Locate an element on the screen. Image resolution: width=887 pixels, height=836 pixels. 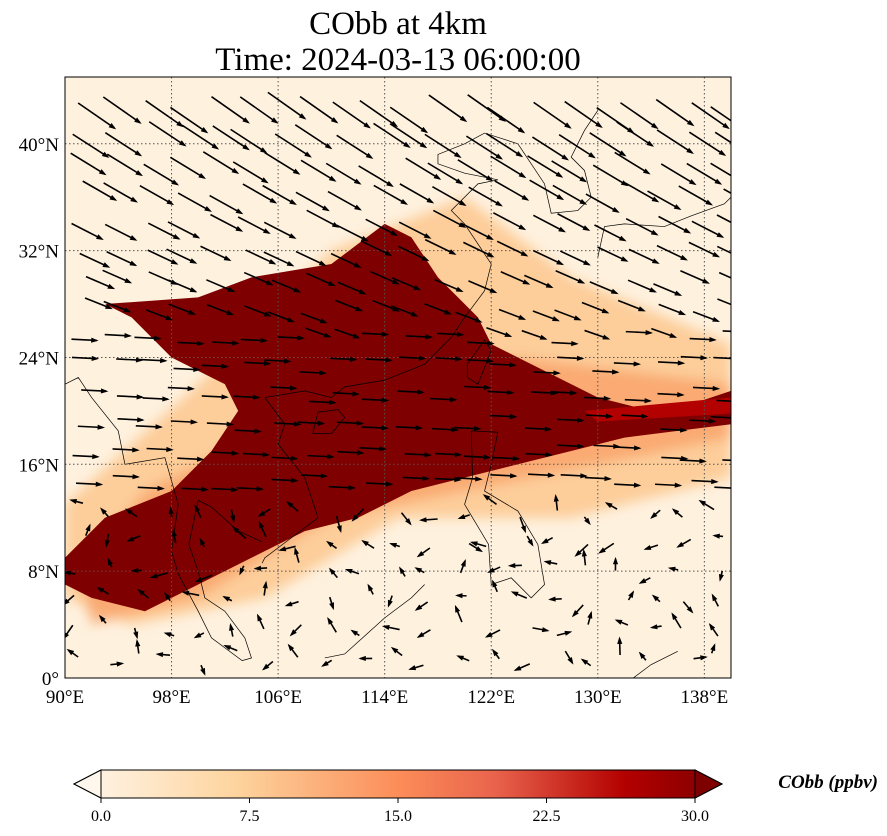
x-tick-label: 138°E is located at coordinates (705, 697).